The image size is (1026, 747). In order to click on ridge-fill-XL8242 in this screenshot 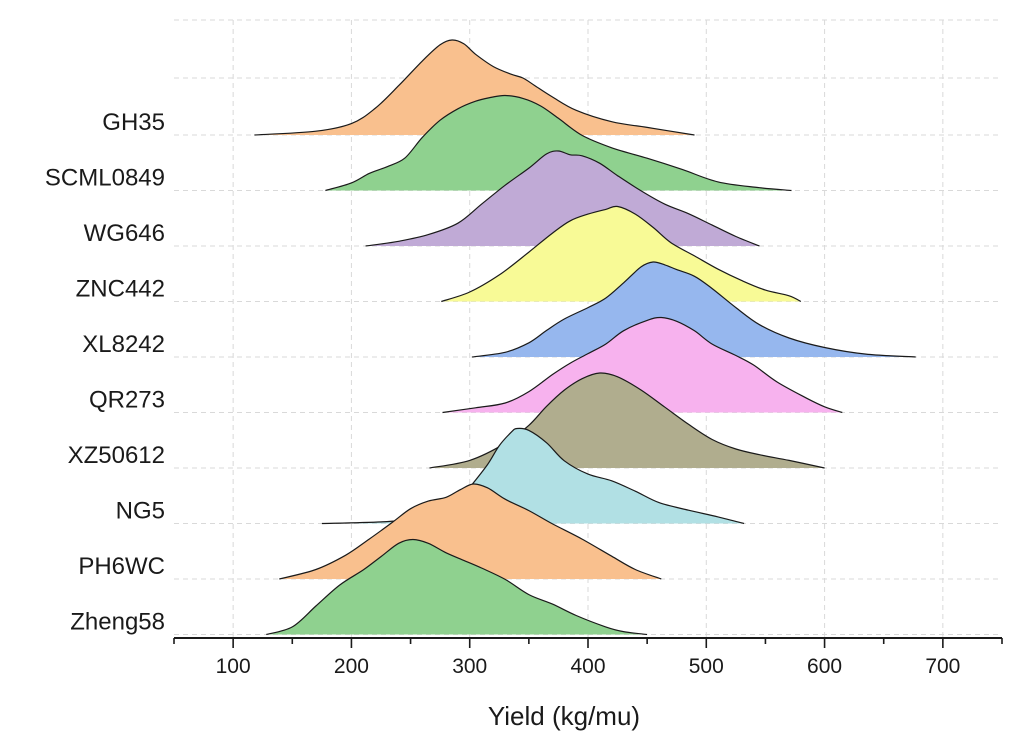, I will do `click(694, 309)`.